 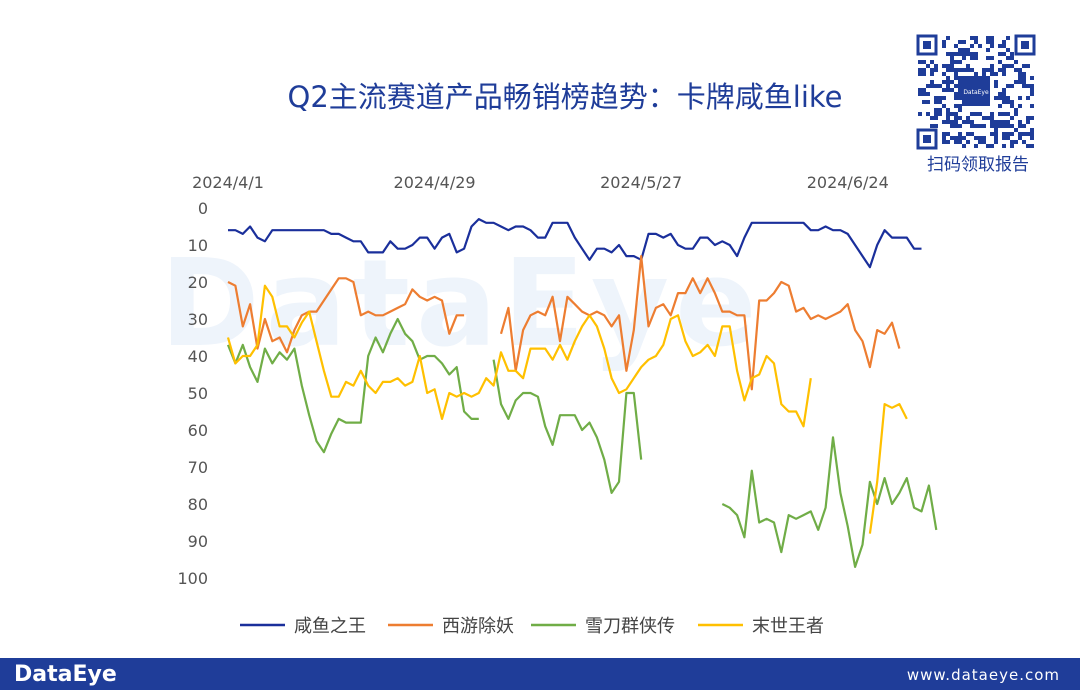 What do you see at coordinates (788, 626) in the screenshot?
I see `legend-label: 末世王者` at bounding box center [788, 626].